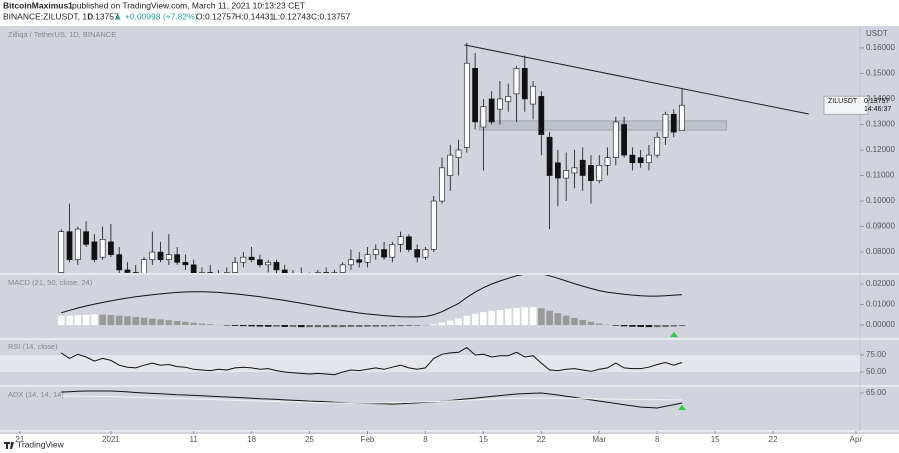 The height and width of the screenshot is (453, 899). What do you see at coordinates (880, 124) in the screenshot?
I see `y-tick-label: 0.13000` at bounding box center [880, 124].